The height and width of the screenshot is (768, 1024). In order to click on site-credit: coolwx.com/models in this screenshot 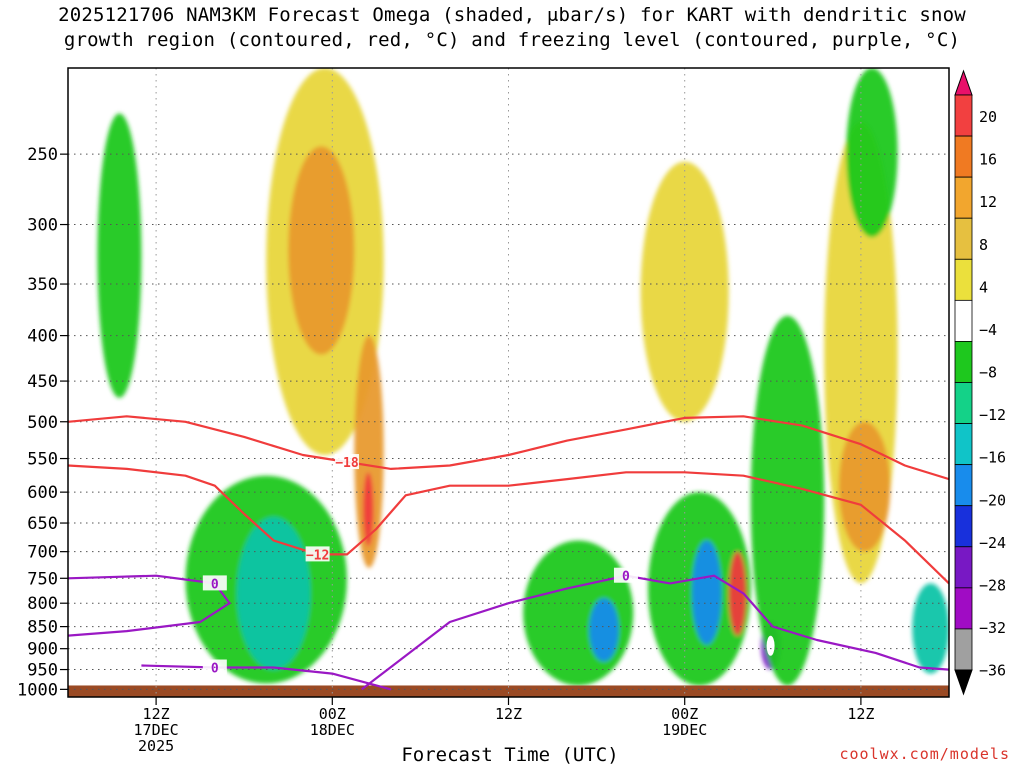, I will do `click(924, 754)`.